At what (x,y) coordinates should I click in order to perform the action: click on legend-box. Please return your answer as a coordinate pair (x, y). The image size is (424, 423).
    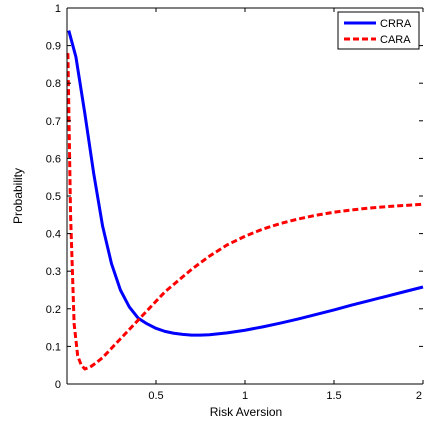
    Looking at the image, I should click on (378, 30).